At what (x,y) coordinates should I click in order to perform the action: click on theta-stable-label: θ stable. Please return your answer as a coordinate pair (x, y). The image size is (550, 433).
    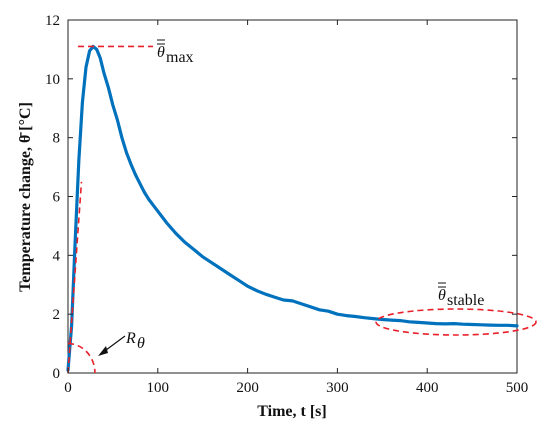
    Looking at the image, I should click on (461, 295).